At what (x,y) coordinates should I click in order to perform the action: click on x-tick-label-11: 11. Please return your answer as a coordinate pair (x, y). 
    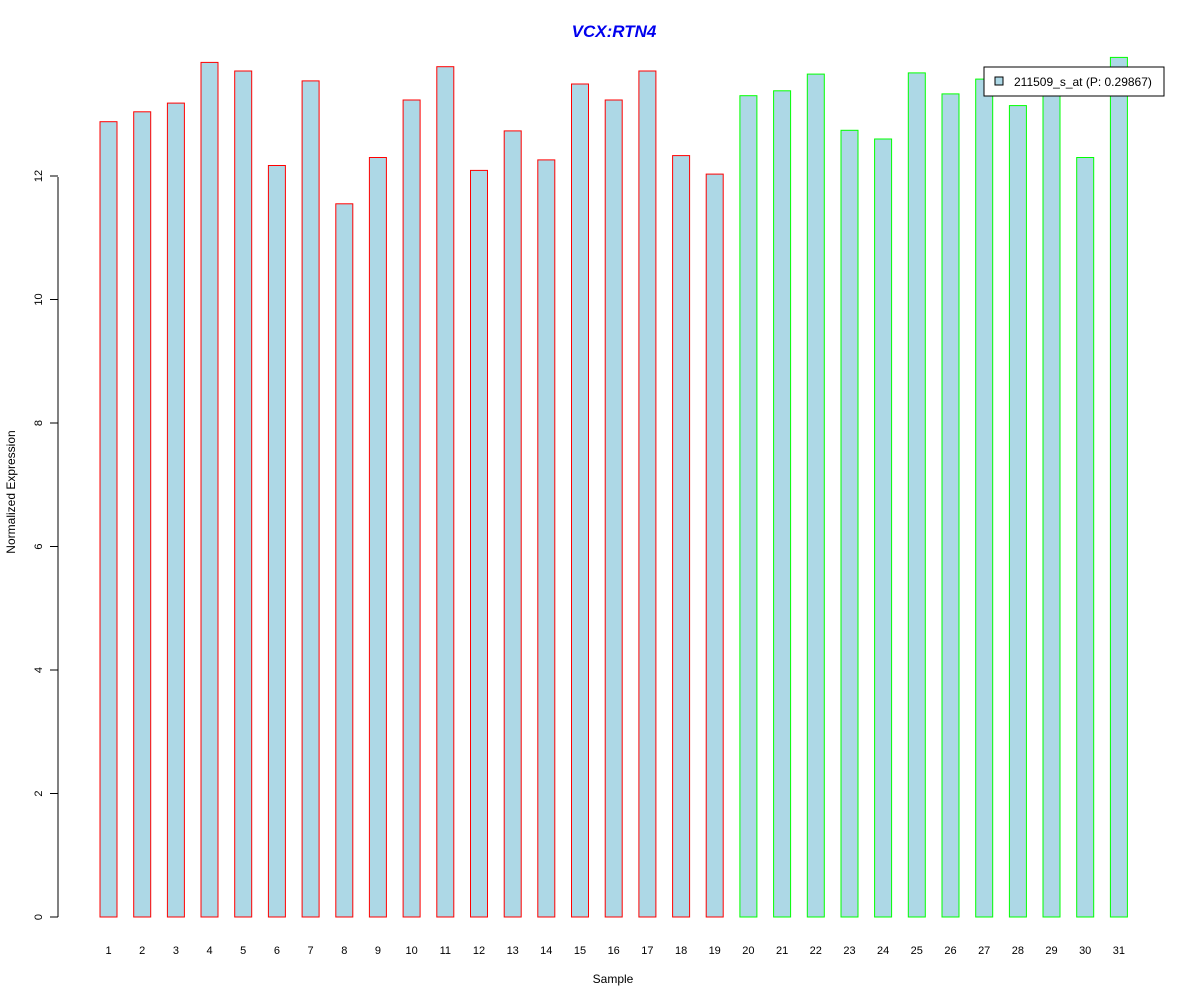
    Looking at the image, I should click on (445, 951).